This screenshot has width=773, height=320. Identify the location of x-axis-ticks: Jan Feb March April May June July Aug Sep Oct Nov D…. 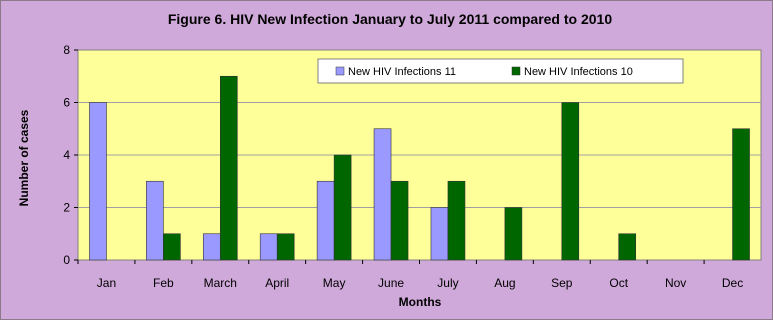
(410, 275).